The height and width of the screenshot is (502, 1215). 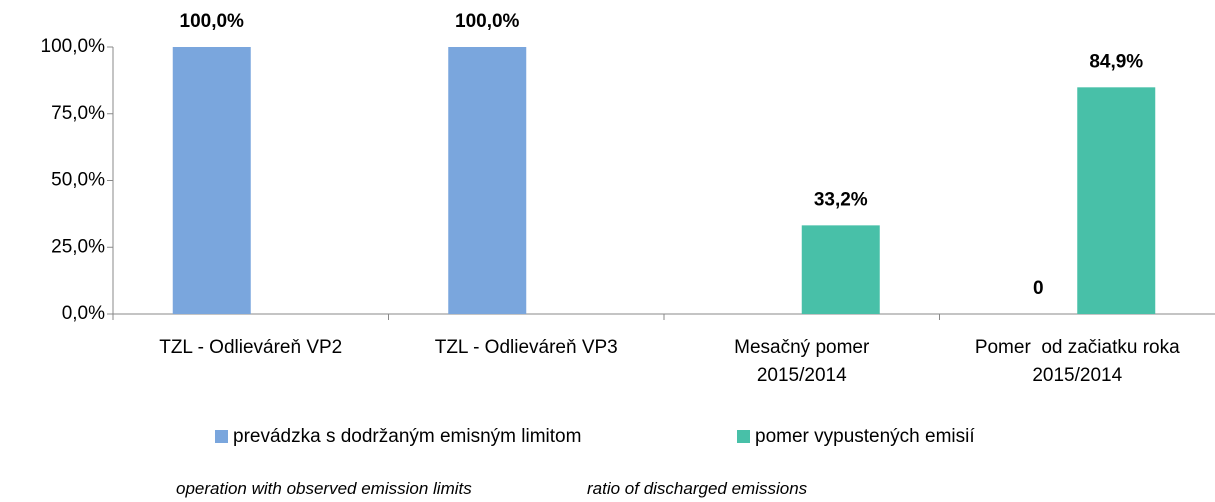 I want to click on x-tick-label: TZL - Odlieváreň VP2, so click(x=251, y=347).